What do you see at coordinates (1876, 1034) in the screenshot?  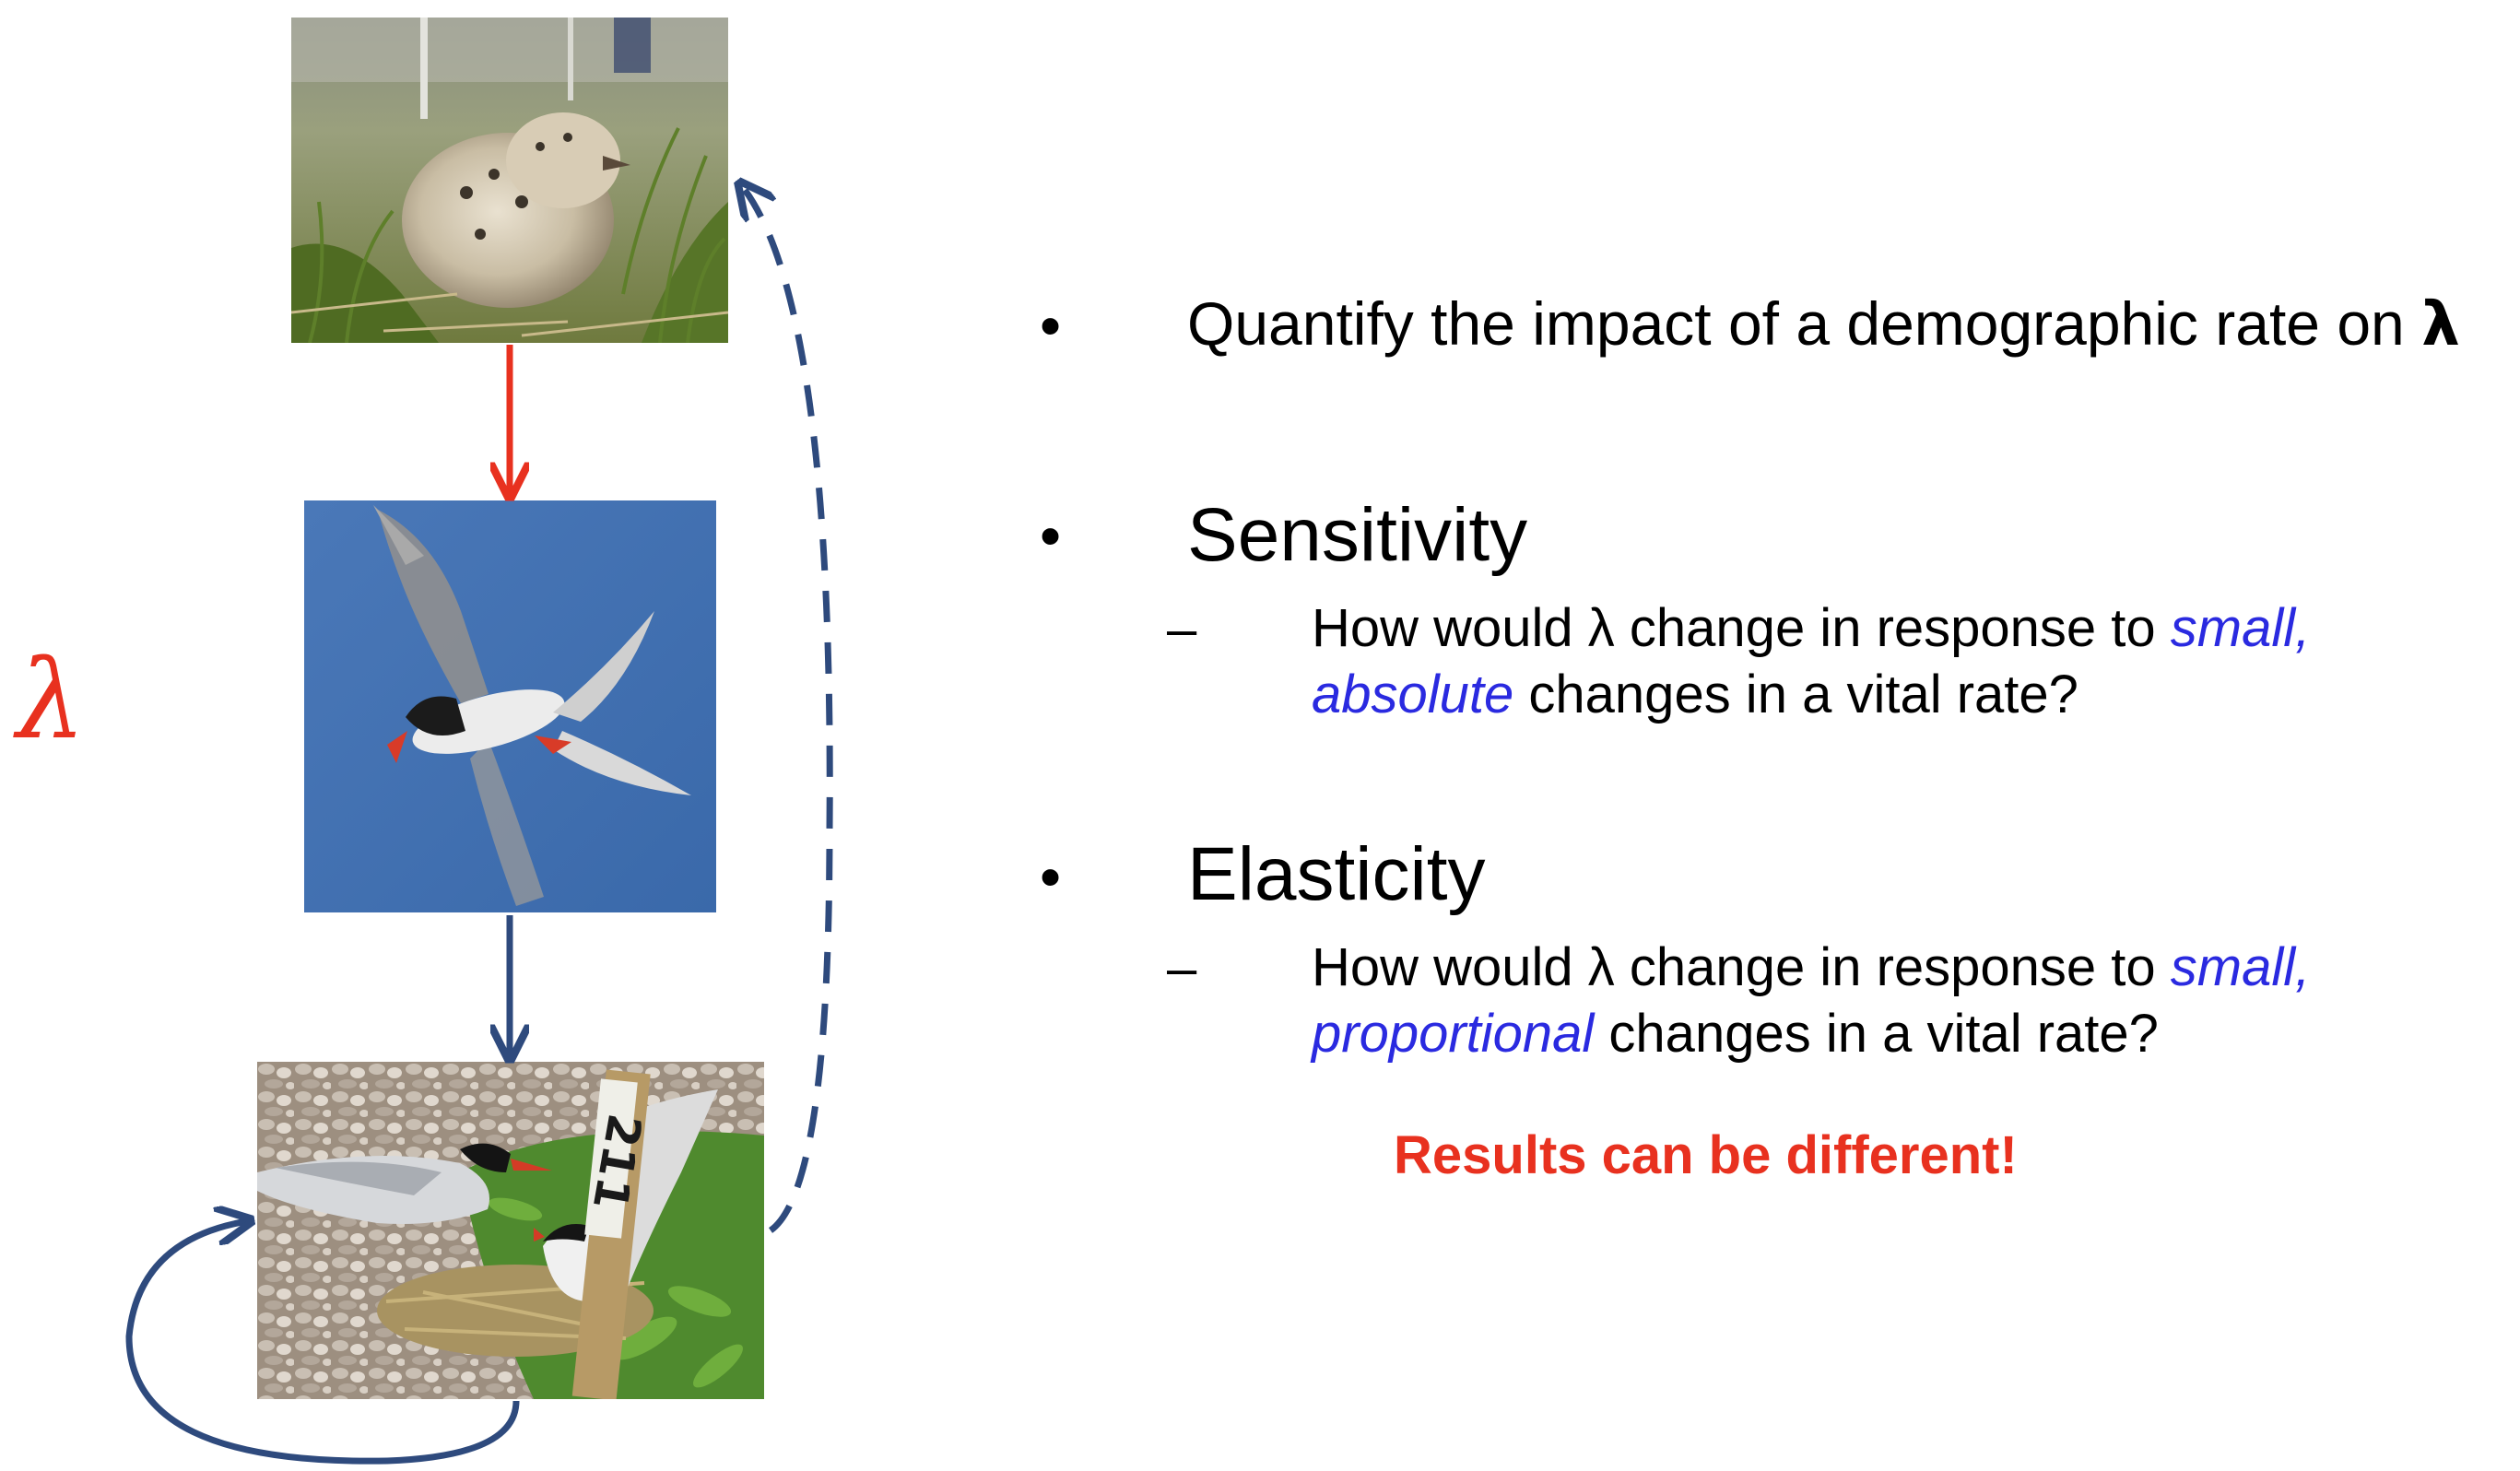 I see `elasticity-question-suffix: changes in a vital rate?` at bounding box center [1876, 1034].